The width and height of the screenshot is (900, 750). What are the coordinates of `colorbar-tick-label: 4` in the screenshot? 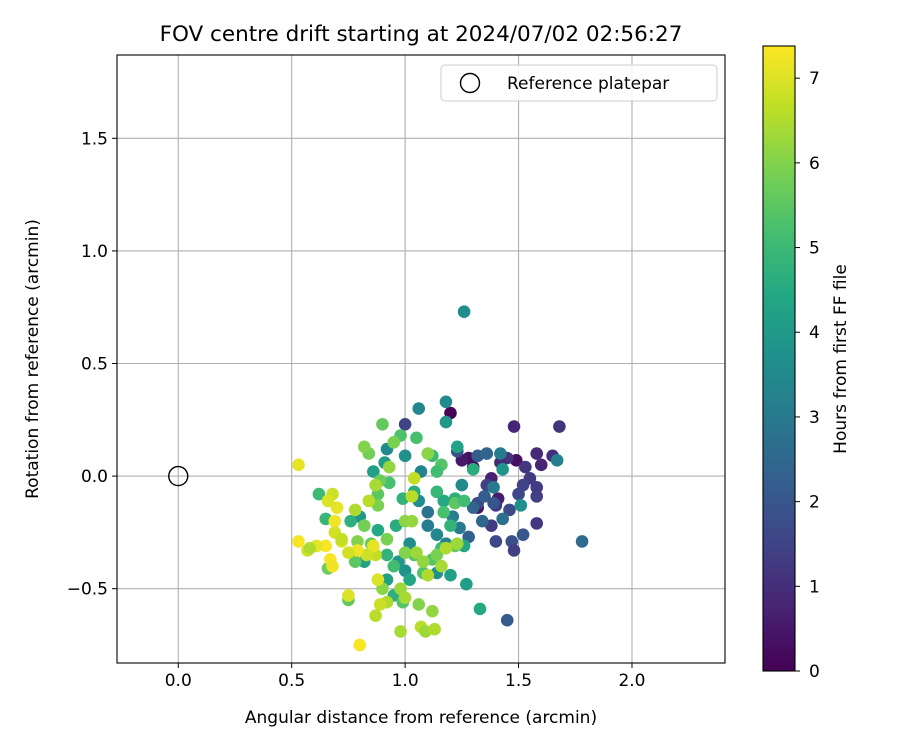 It's located at (814, 333).